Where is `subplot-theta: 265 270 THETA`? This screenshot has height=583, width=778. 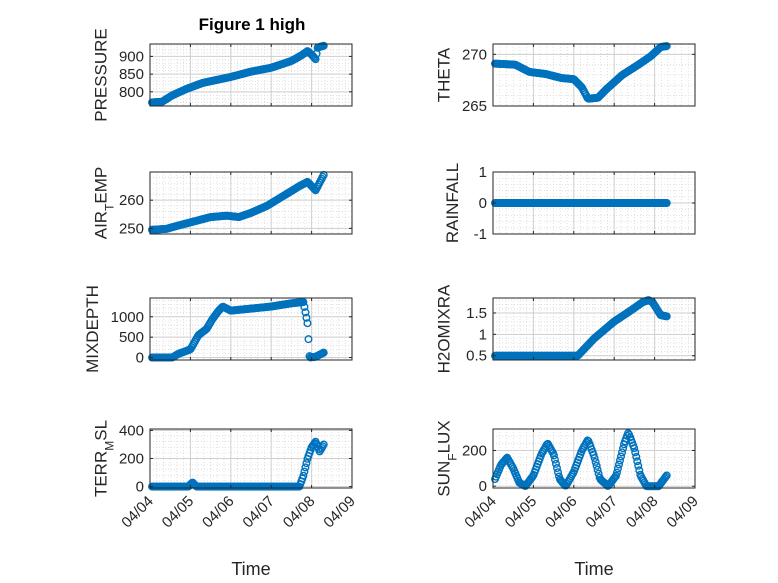 subplot-theta: 265 270 THETA is located at coordinates (565, 78).